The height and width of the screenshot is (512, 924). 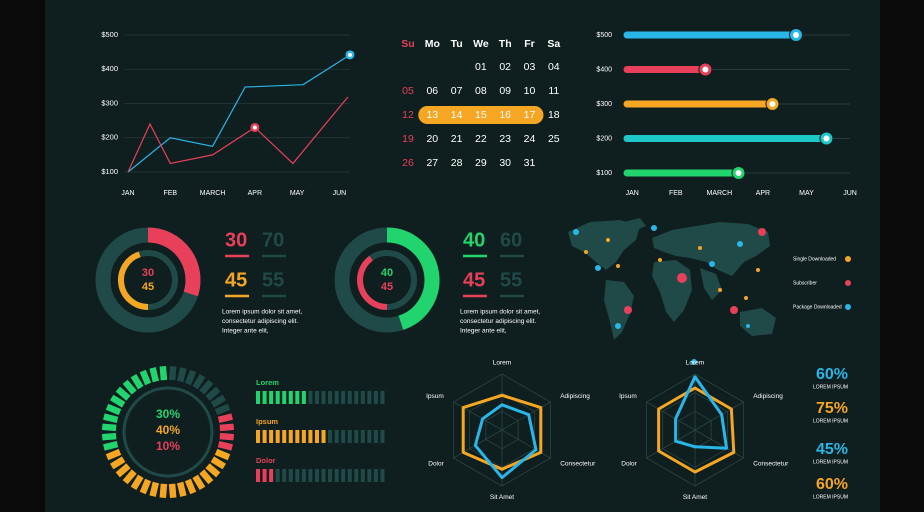 I want to click on calendar-day: 23, so click(x=505, y=139).